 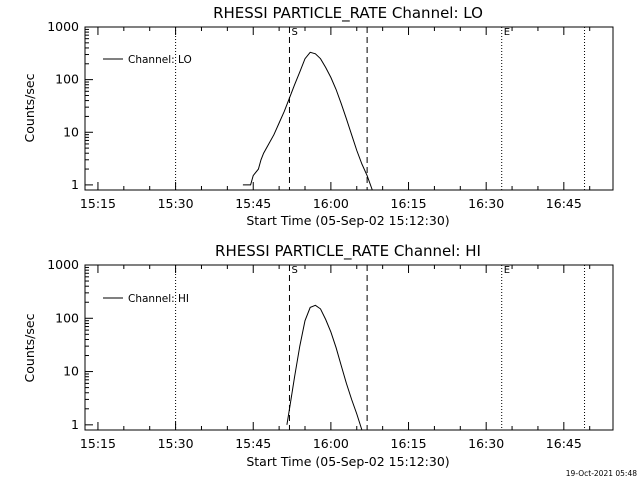 I want to click on series-line-lo, so click(x=307, y=121).